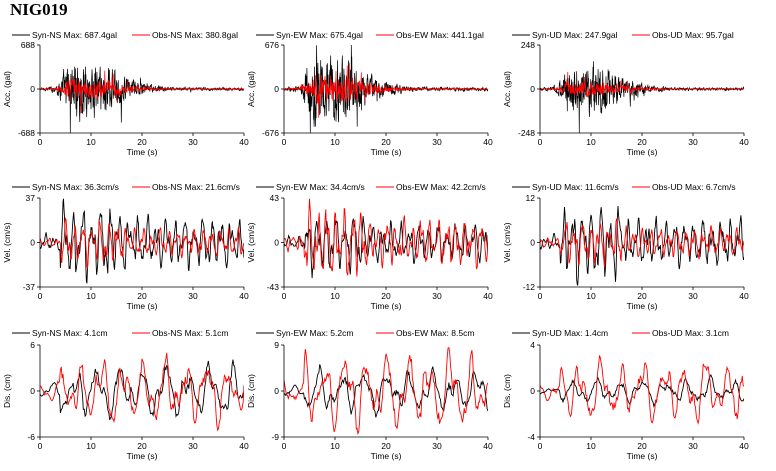 The width and height of the screenshot is (776, 471). Describe the element at coordinates (75, 187) in the screenshot. I see `legend-label-syn: Syn-NS Max: 36.3cm/s` at that location.